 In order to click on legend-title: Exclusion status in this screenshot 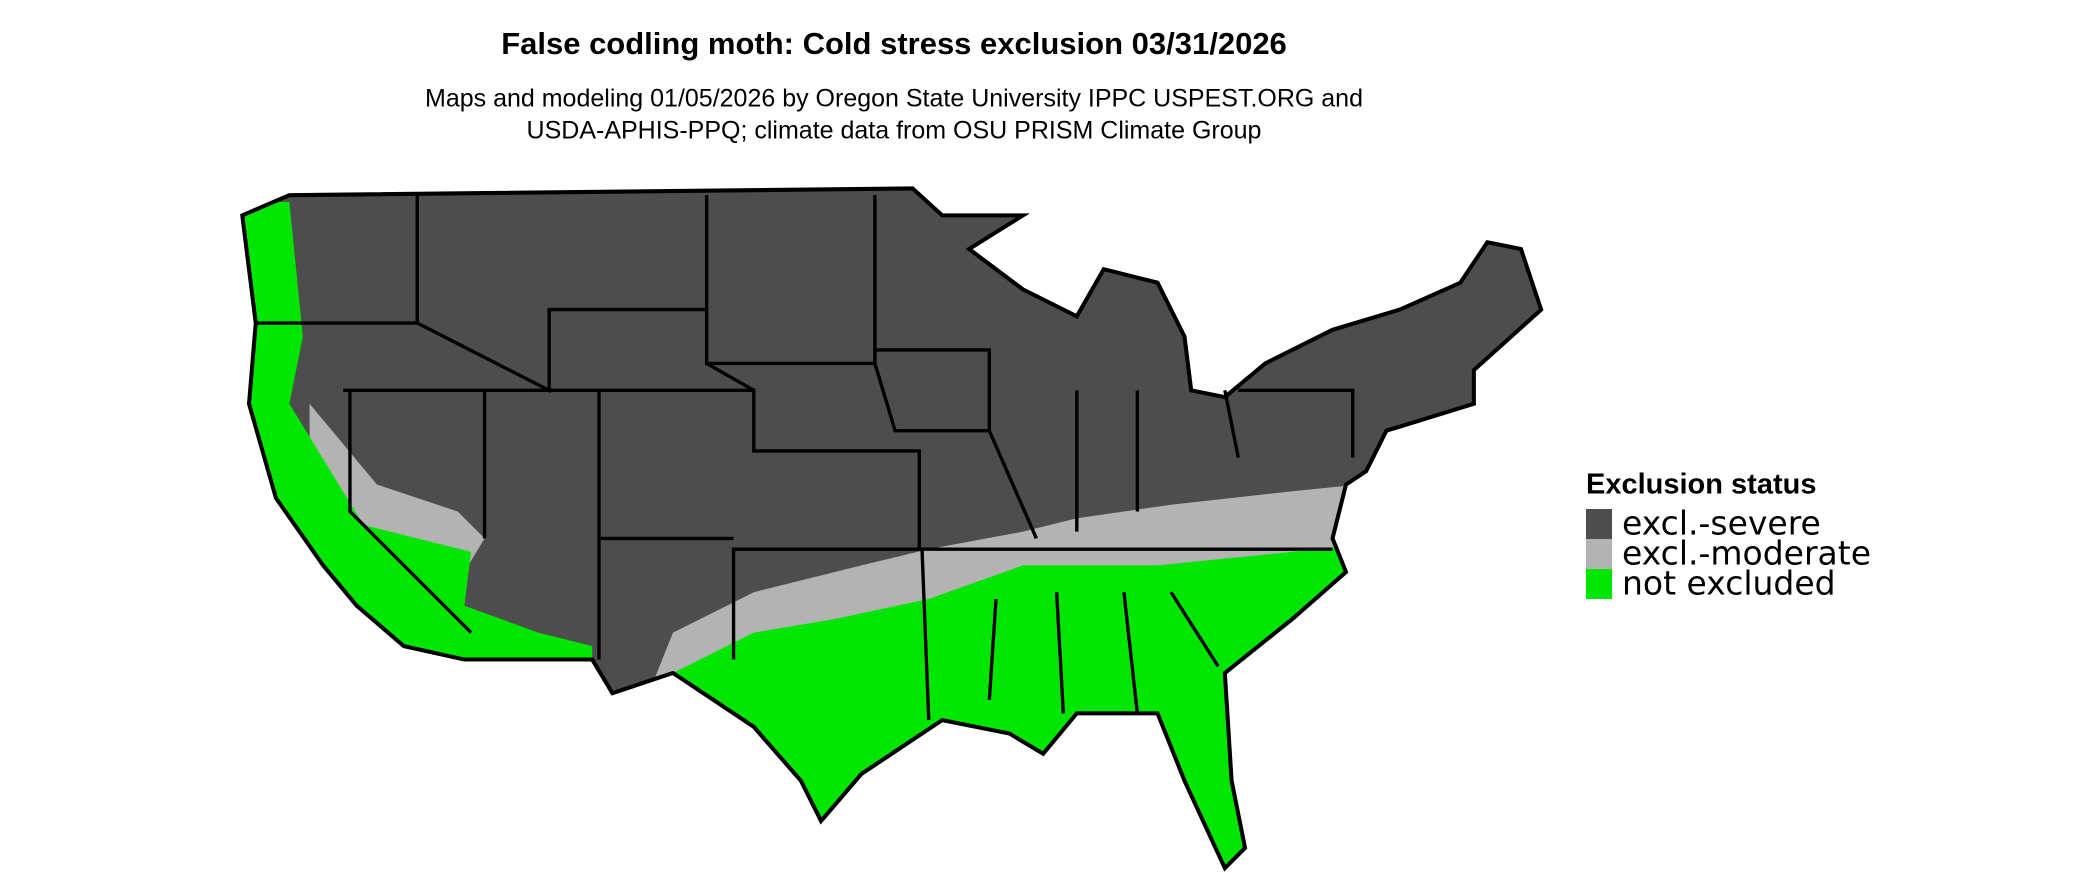, I will do `click(1701, 485)`.